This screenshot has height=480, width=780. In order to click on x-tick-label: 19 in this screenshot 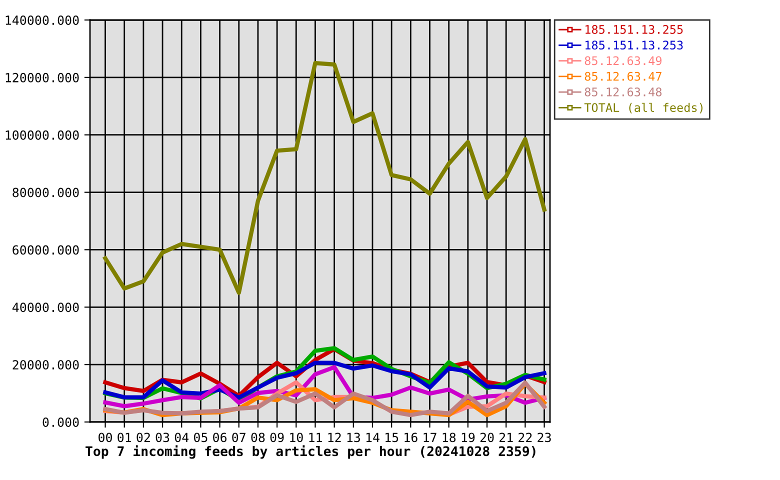, I will do `click(468, 437)`.